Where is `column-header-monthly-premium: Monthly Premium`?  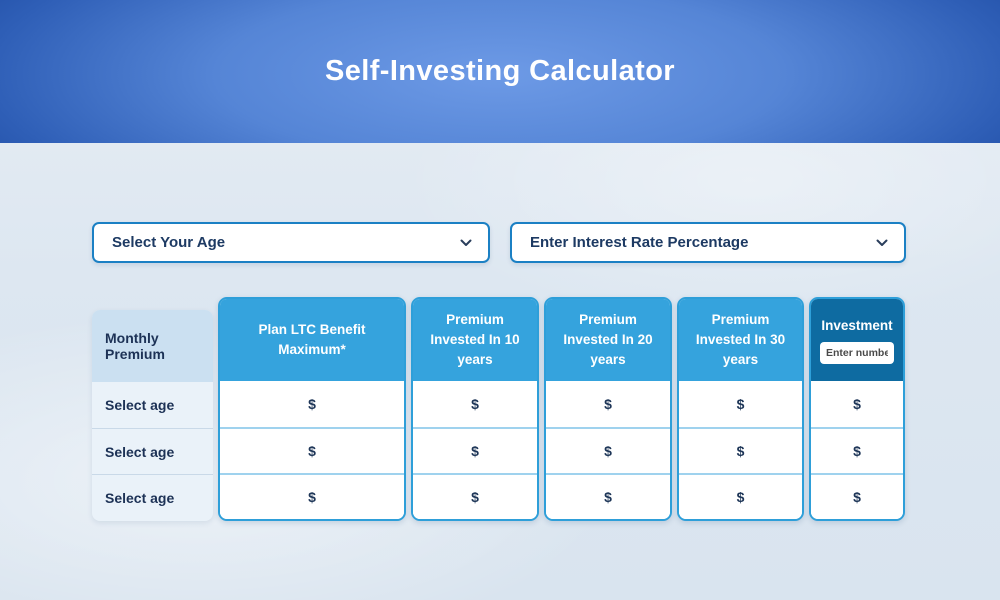
column-header-monthly-premium: Monthly Premium is located at coordinates (152, 346).